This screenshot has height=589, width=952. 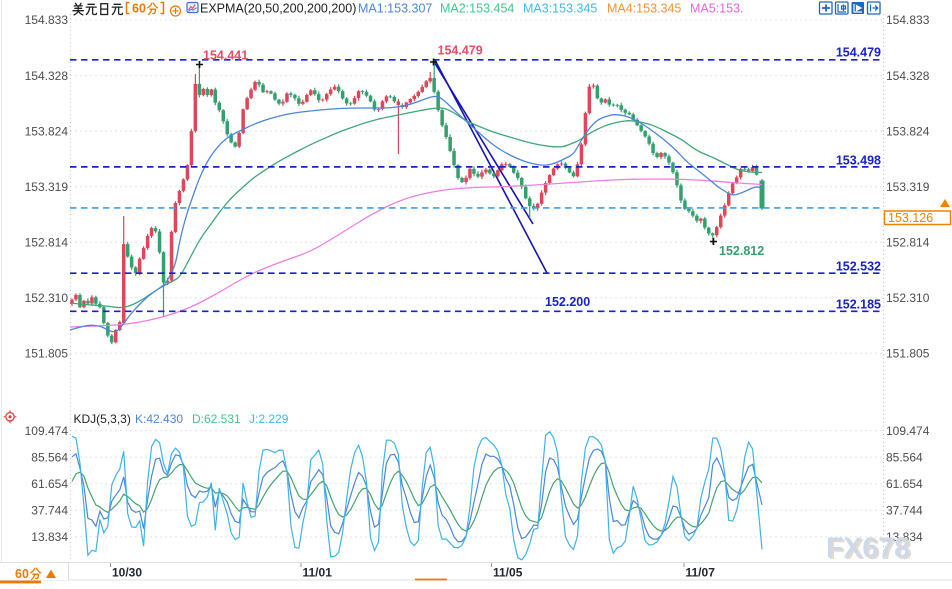 What do you see at coordinates (269, 419) in the screenshot?
I see `svg-text: J:2.229` at bounding box center [269, 419].